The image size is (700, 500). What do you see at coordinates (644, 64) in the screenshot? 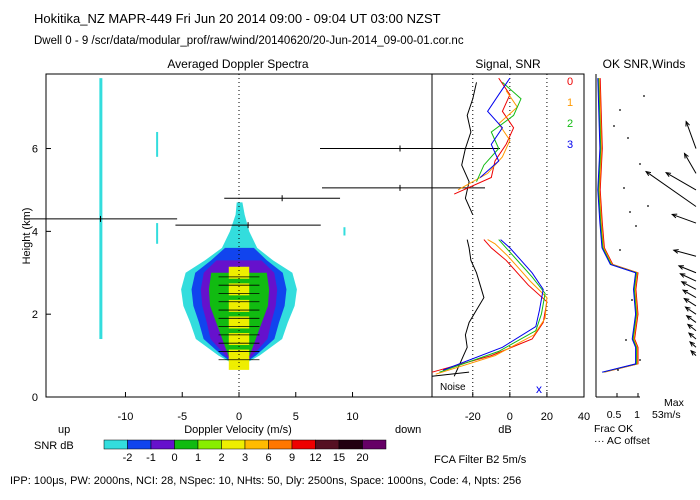
I see `winds-title: OK SNR,Winds` at bounding box center [644, 64].